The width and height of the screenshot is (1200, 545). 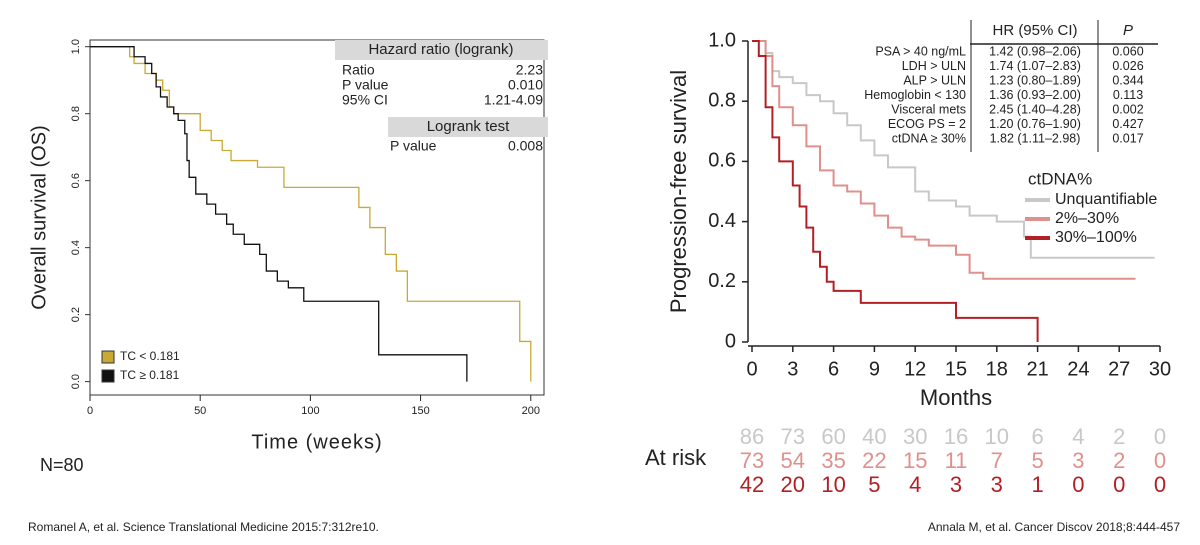 I want to click on x-axis-label: Time (weeks), so click(x=316, y=442).